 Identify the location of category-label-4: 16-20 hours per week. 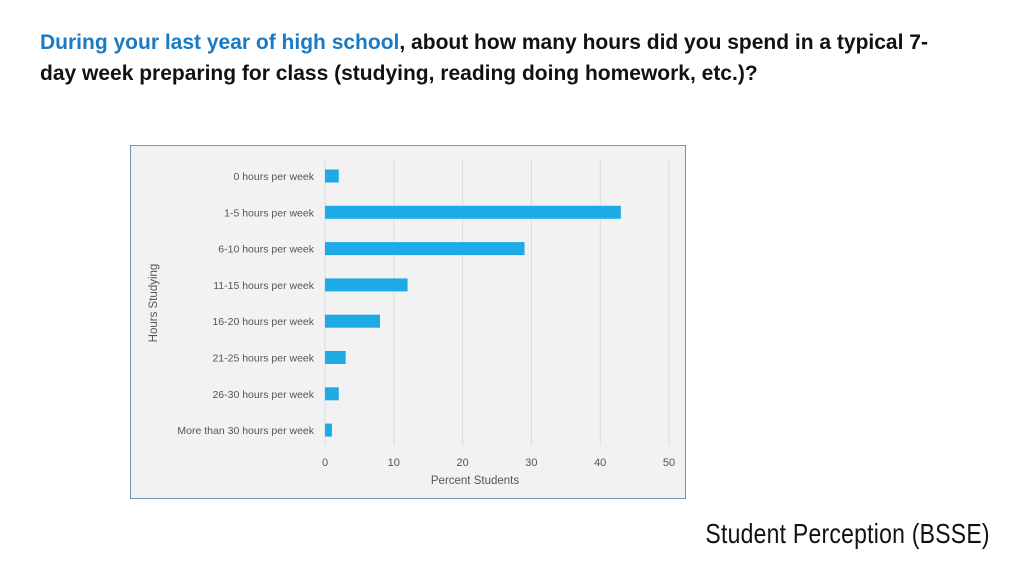
(263, 322).